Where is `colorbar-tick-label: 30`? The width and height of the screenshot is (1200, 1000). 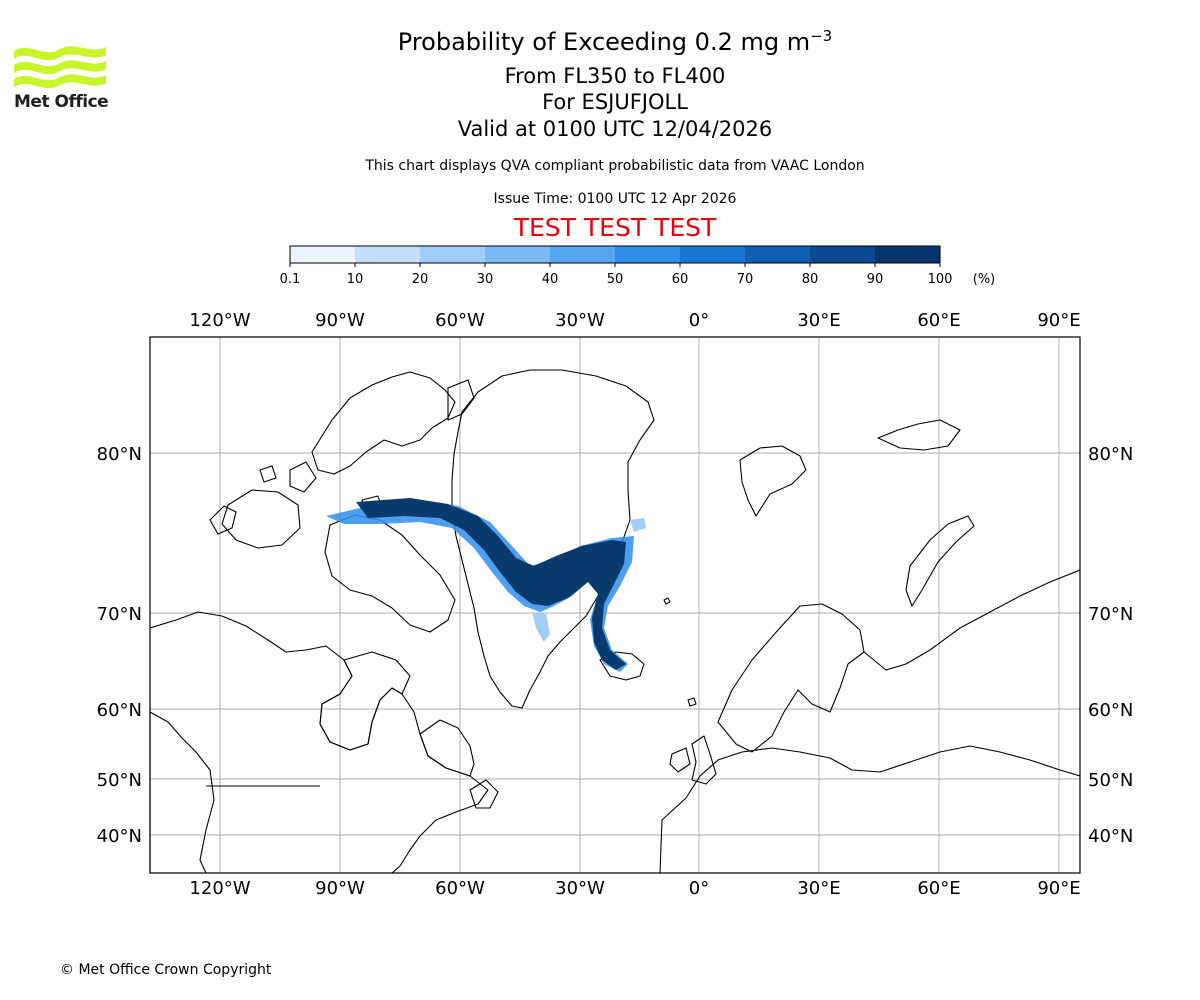
colorbar-tick-label: 30 is located at coordinates (485, 279).